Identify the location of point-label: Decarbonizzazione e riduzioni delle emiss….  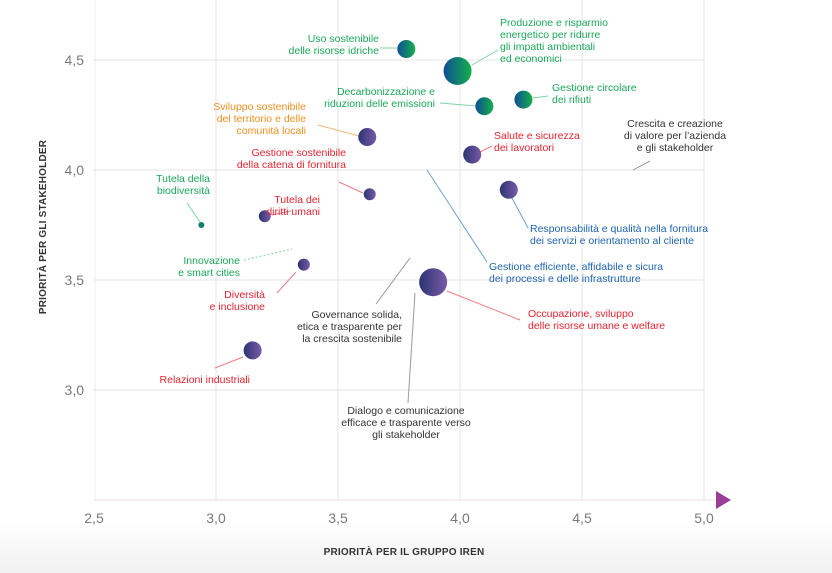
(379, 98).